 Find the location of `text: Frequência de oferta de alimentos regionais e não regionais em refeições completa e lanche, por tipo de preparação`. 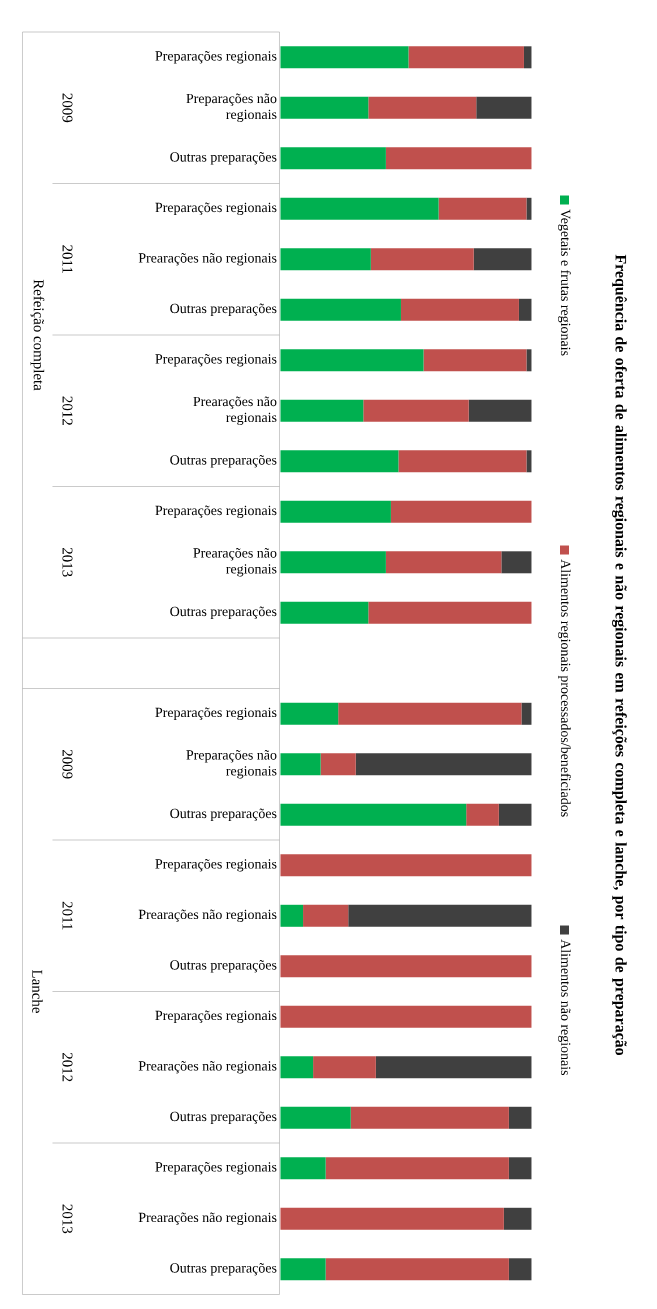

text: Frequência de oferta de alimentos regionais e não regionais em refeições completa e lanche, por tipo de preparação is located at coordinates (619, 655).